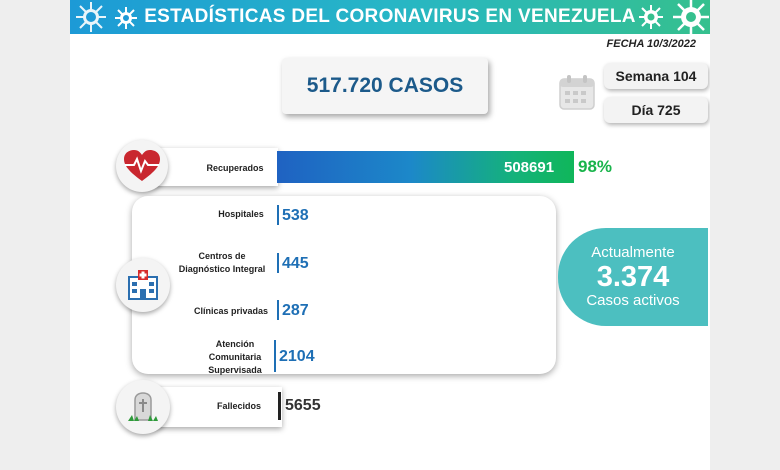 Image resolution: width=780 pixels, height=470 pixels. Describe the element at coordinates (279, 406) in the screenshot. I see `deaths-bar` at that location.